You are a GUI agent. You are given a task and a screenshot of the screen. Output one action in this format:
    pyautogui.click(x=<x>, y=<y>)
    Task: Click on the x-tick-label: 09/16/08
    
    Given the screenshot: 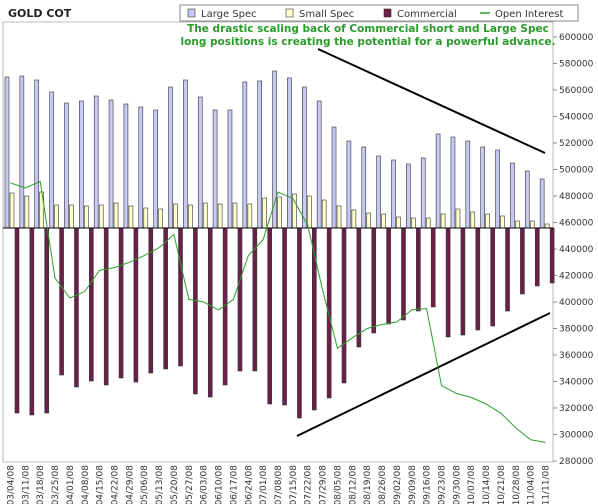 What is the action you would take?
    pyautogui.click(x=428, y=484)
    